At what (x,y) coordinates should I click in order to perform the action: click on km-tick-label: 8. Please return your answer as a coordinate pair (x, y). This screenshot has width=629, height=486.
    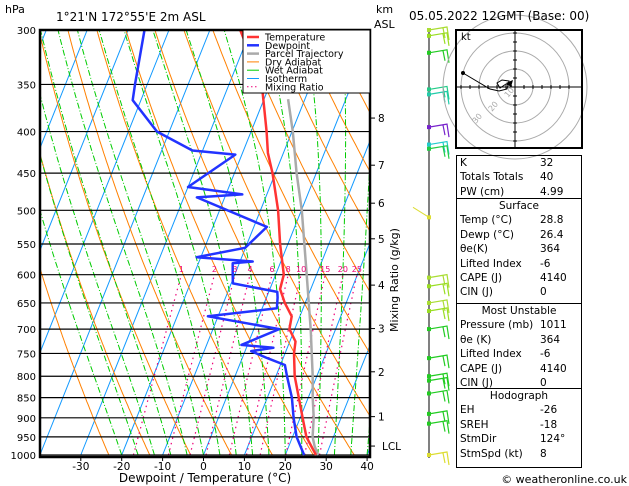
    Looking at the image, I should click on (381, 119).